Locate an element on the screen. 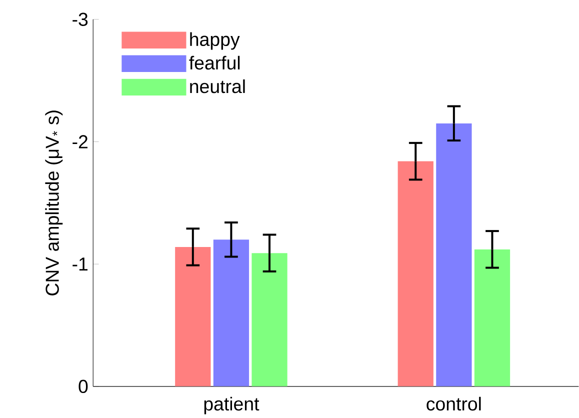 The height and width of the screenshot is (418, 579). legend-label: neutral is located at coordinates (217, 86).